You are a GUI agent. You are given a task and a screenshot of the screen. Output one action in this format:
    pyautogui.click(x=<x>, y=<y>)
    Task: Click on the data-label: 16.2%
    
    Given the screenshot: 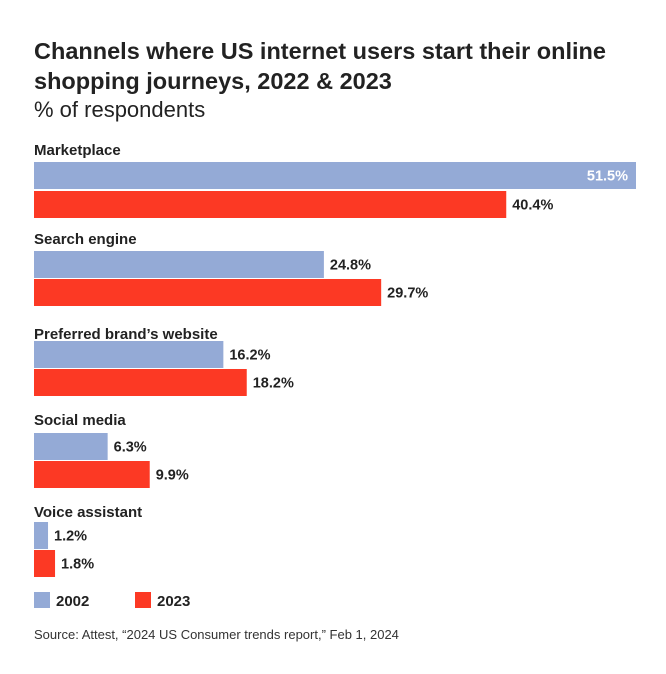 What is the action you would take?
    pyautogui.click(x=249, y=356)
    